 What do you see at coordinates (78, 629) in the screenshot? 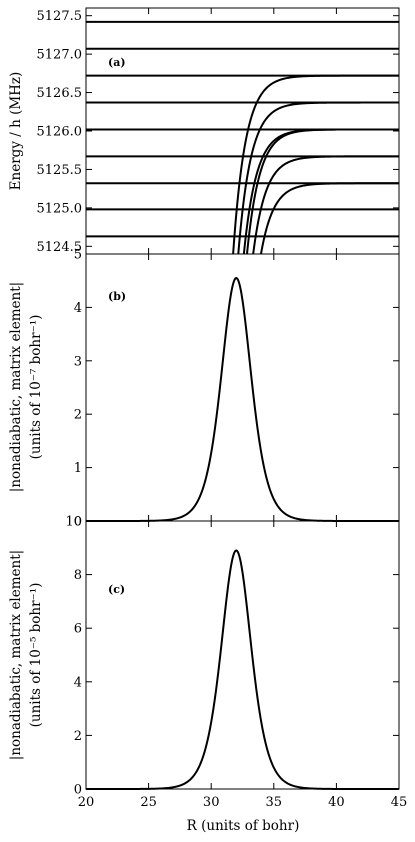
I see `panel-c-ytick-label: 6` at bounding box center [78, 629].